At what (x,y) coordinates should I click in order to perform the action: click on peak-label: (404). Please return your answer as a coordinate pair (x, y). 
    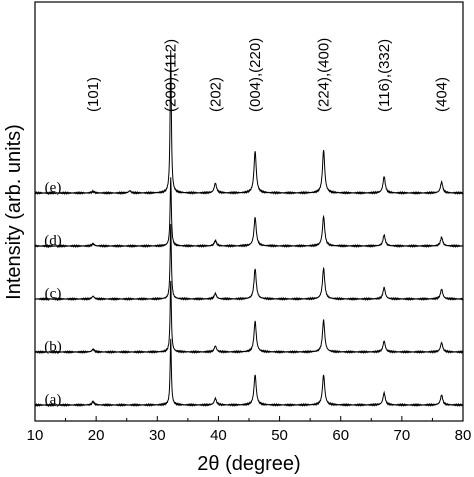
    Looking at the image, I should click on (442, 94).